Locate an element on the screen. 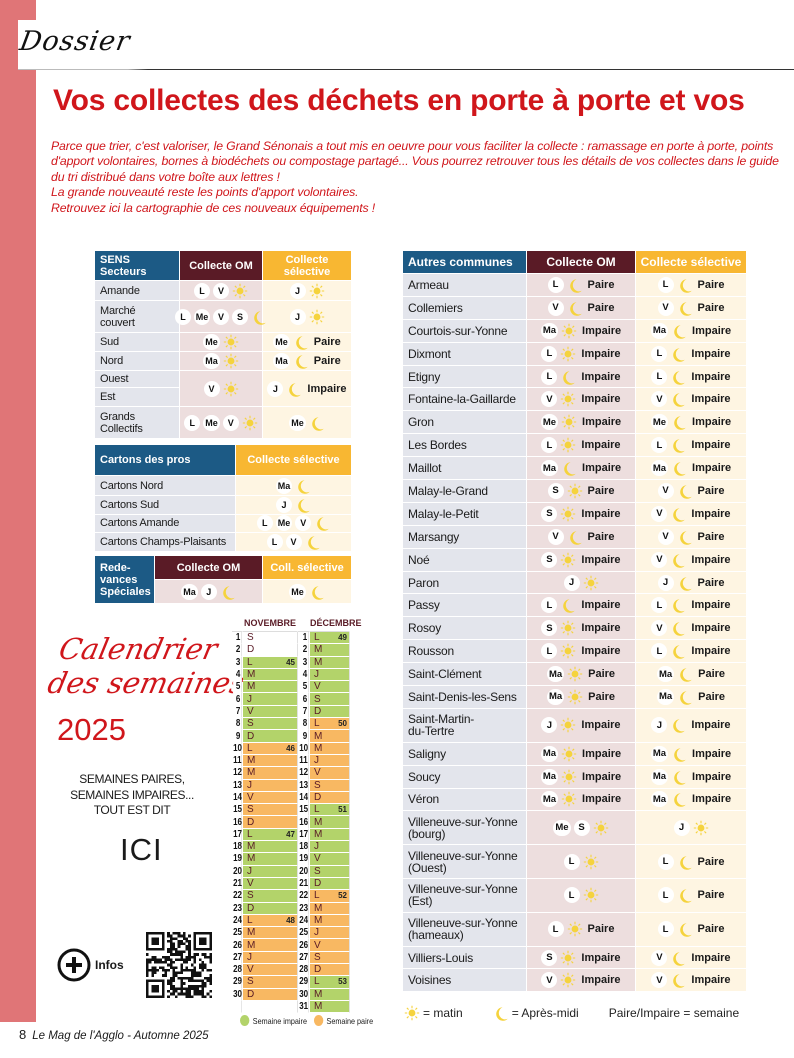 The height and width of the screenshot is (1058, 794). header-cartons: Cartons des pros is located at coordinates (165, 460).